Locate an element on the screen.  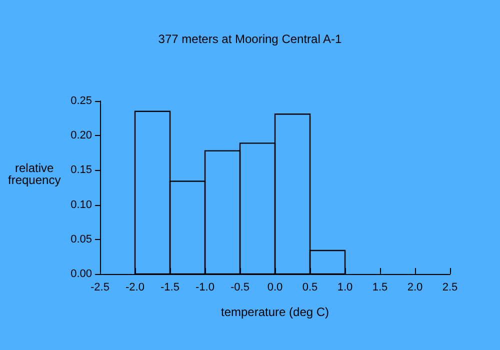
y-tick-label: 0.15 is located at coordinates (81, 170).